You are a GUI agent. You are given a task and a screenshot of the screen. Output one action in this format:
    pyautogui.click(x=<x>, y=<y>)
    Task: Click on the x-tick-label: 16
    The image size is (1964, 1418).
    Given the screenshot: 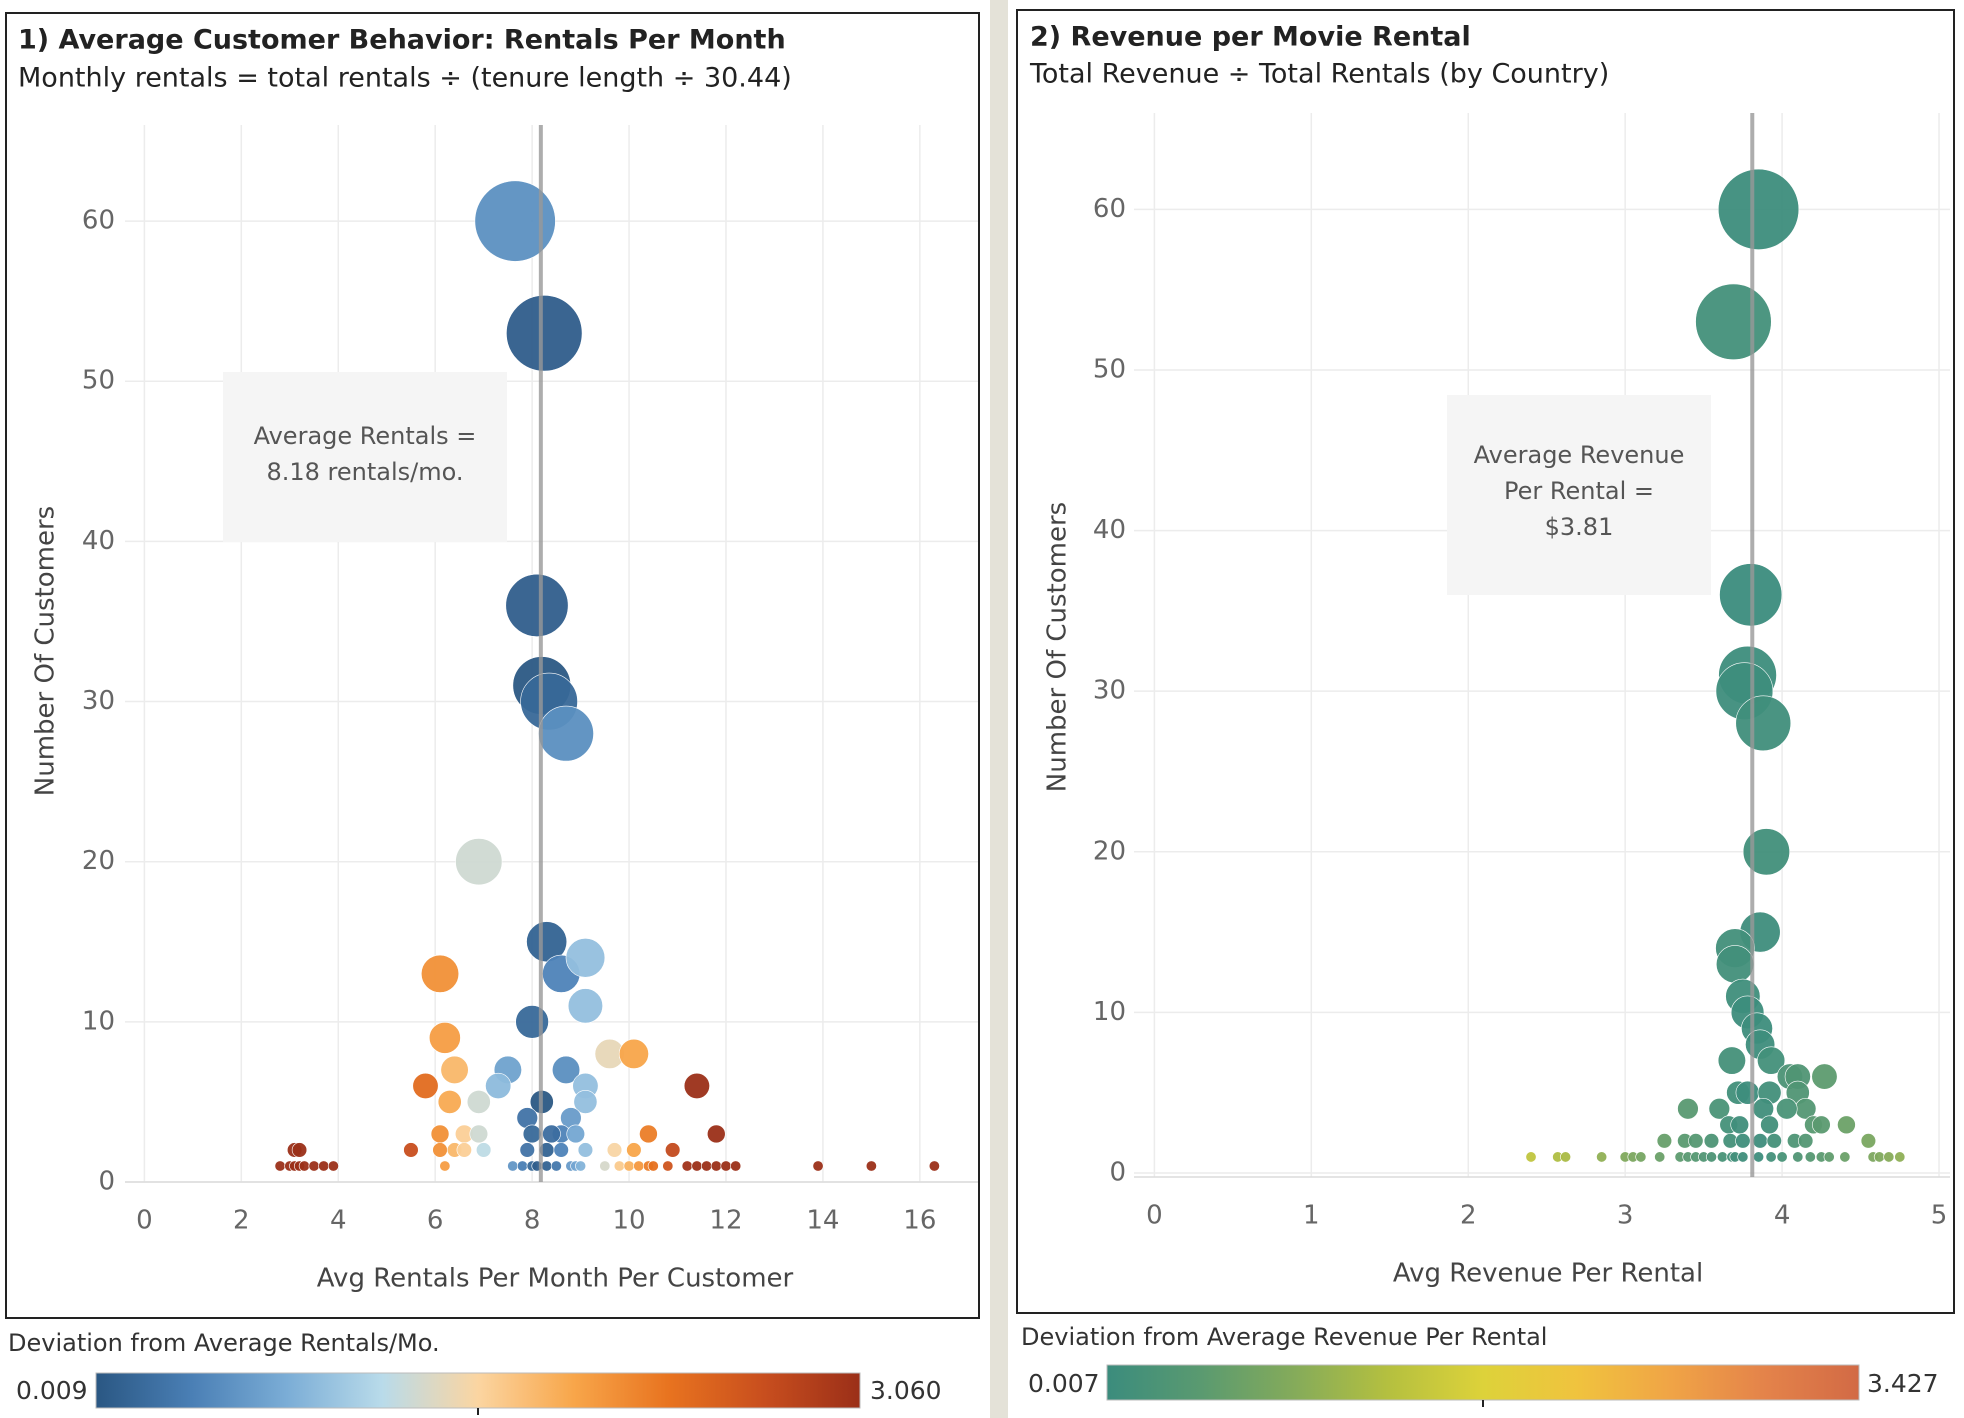 What is the action you would take?
    pyautogui.click(x=919, y=1221)
    